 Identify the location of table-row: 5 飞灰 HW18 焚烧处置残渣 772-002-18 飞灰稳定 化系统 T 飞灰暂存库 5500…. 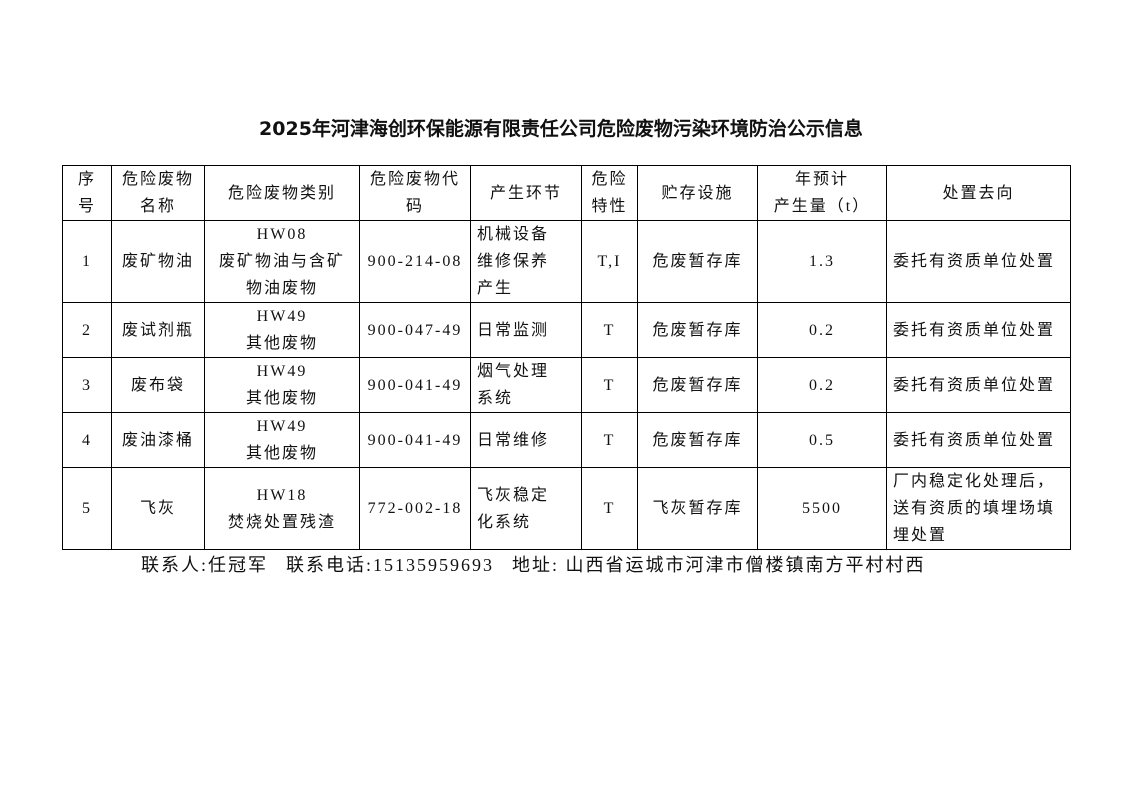
(566, 508).